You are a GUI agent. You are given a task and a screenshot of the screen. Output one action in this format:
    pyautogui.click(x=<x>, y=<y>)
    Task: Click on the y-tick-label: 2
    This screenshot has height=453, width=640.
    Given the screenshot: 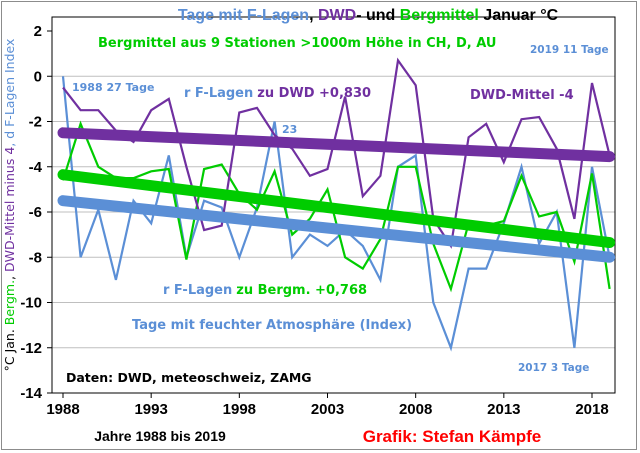 What is the action you would take?
    pyautogui.click(x=38, y=31)
    